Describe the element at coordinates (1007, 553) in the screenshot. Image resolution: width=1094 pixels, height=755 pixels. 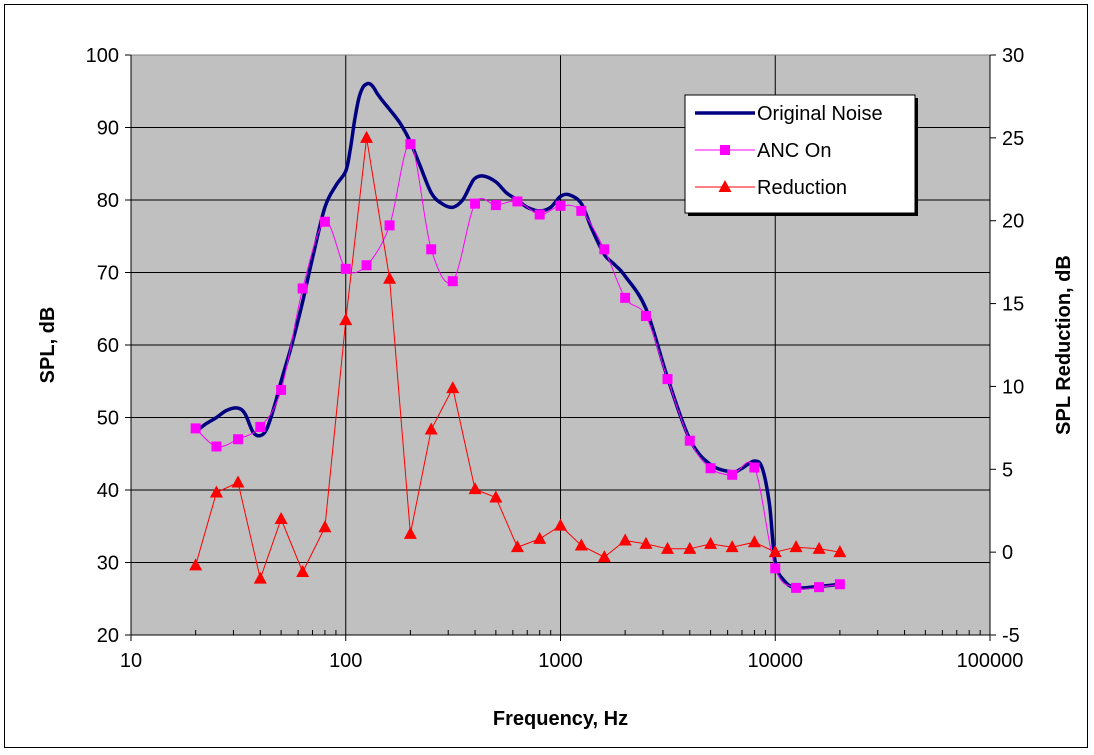
I see `y2-tick-label: 0` at that location.